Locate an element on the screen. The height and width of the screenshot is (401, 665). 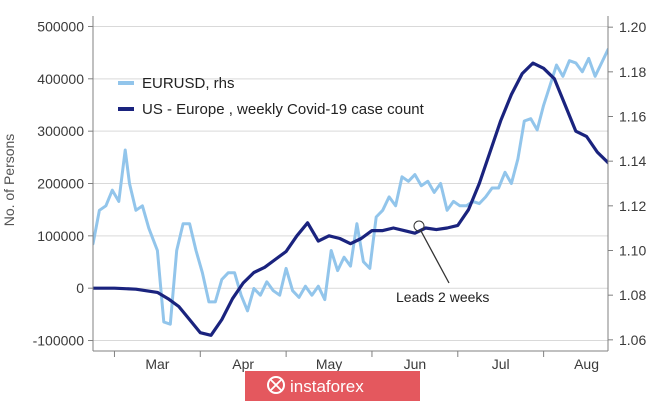
legend-label-covid: US - Europe , weekly Covid-19 case count is located at coordinates (283, 109).